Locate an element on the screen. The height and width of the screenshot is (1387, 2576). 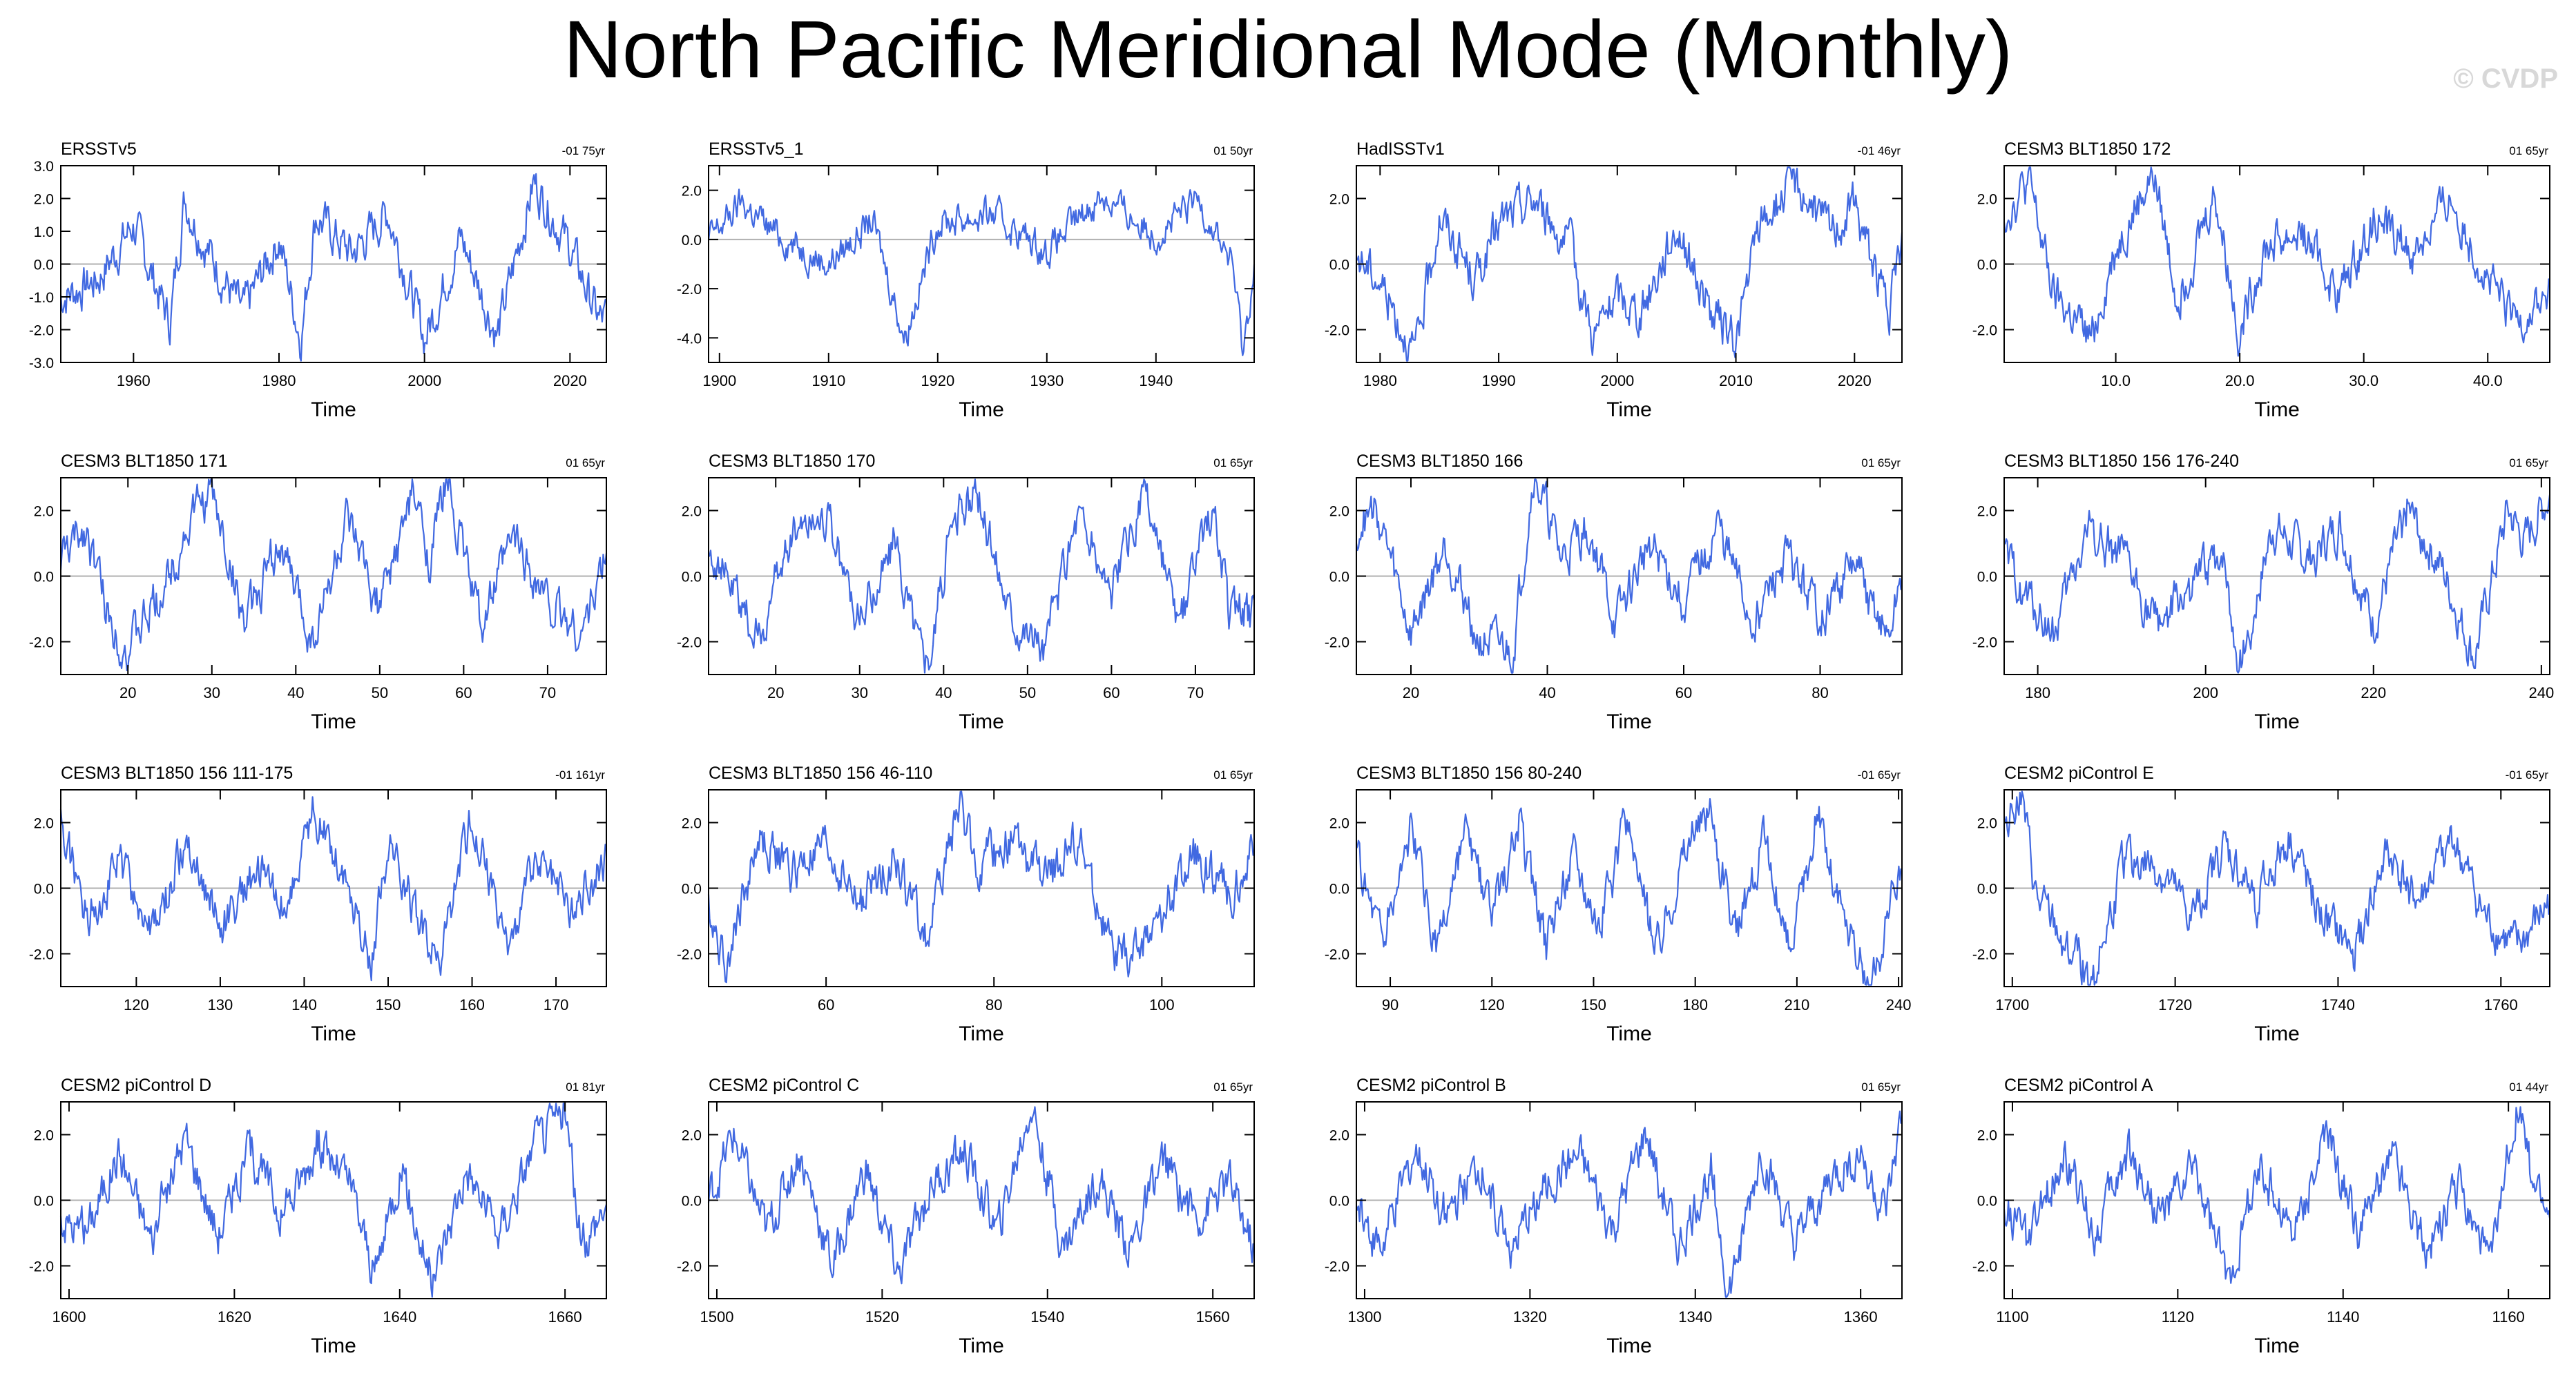
panel-trend-label: 01 81yr is located at coordinates (585, 1087).